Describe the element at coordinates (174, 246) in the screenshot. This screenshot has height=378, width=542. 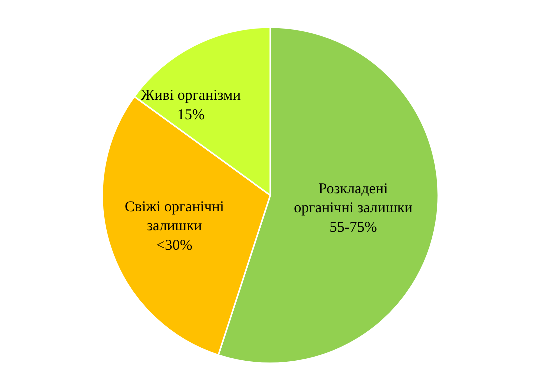
I see `data-label: <30%` at that location.